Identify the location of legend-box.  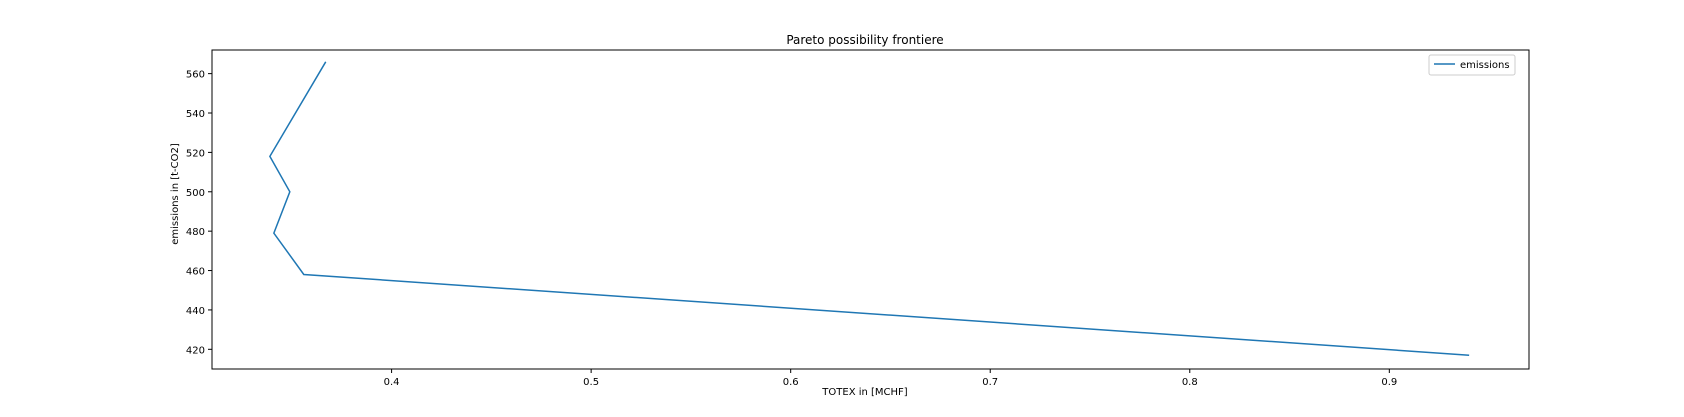
(1472, 65).